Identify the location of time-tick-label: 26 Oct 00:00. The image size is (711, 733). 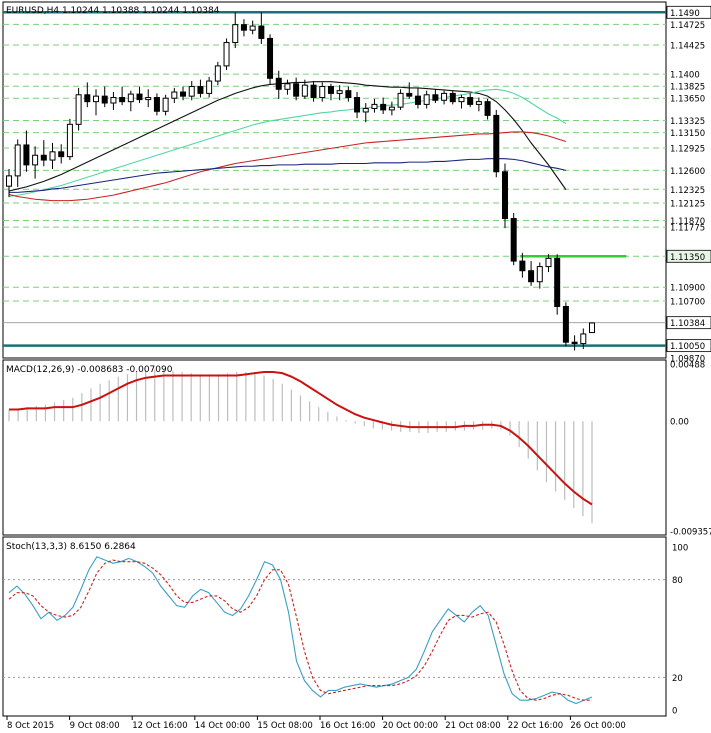
(597, 726).